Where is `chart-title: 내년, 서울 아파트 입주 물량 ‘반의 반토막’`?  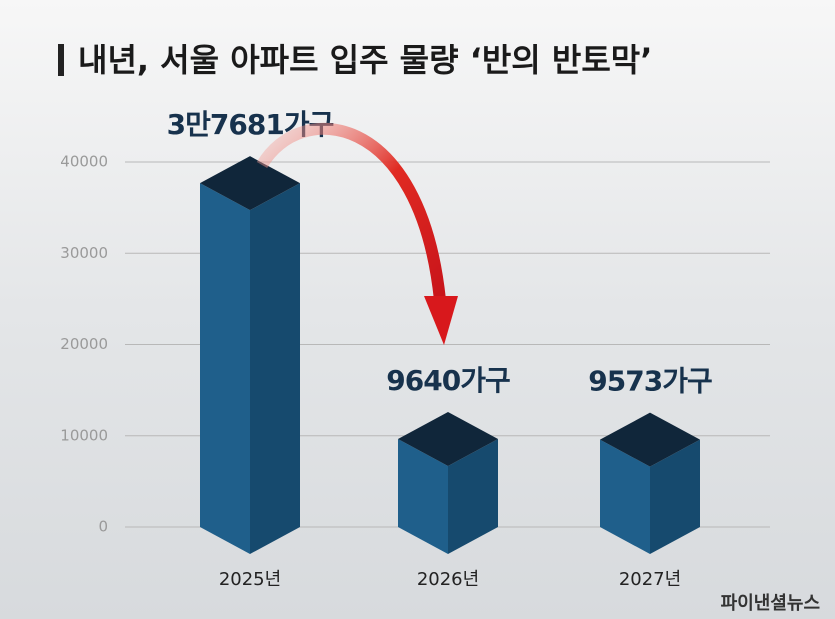
chart-title: 내년, 서울 아파트 입주 물량 ‘반의 반토막’ is located at coordinates (365, 60).